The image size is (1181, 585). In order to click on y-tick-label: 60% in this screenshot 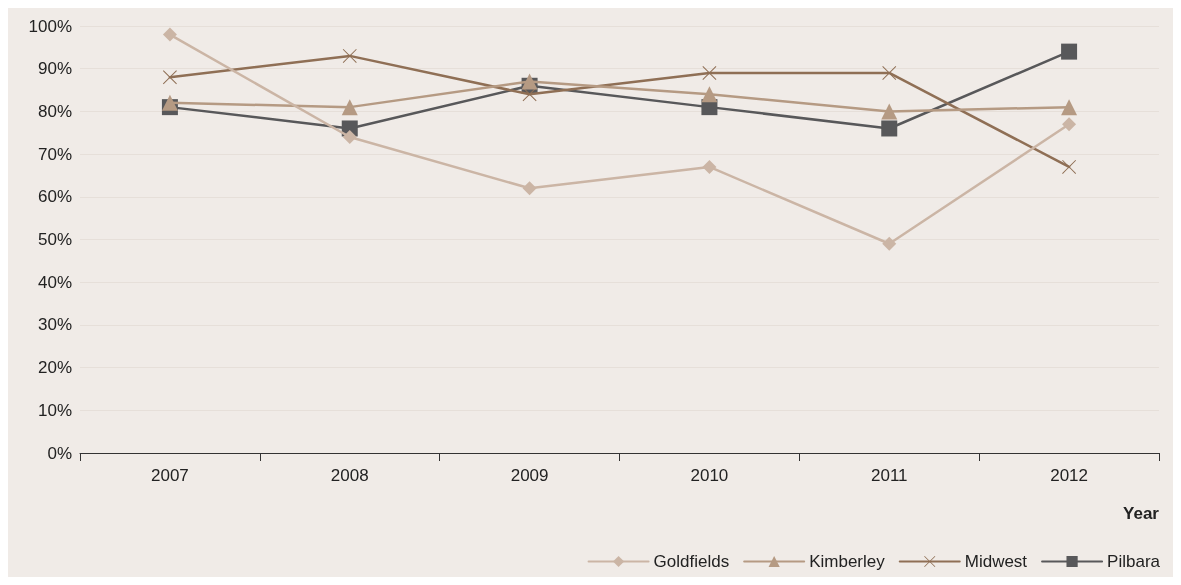, I will do `click(54, 197)`.